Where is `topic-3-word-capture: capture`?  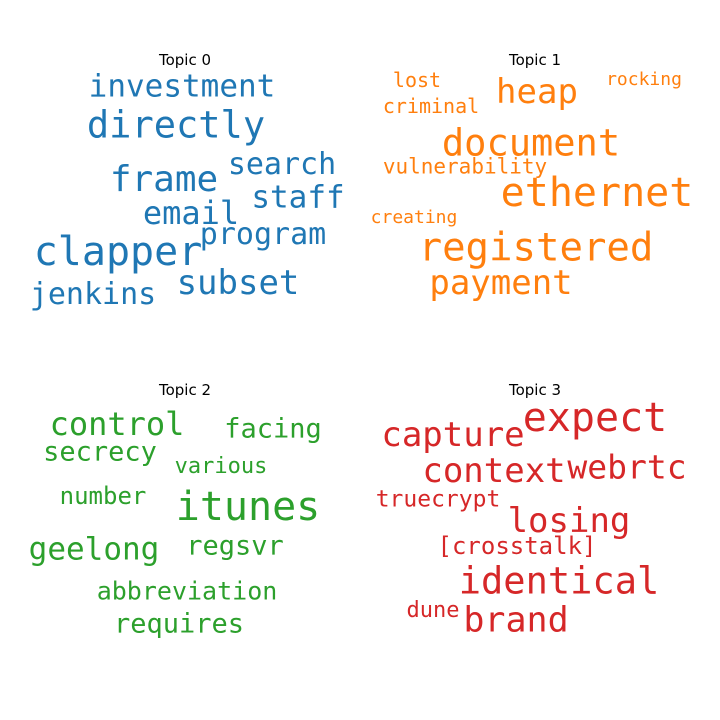 topic-3-word-capture: capture is located at coordinates (453, 435).